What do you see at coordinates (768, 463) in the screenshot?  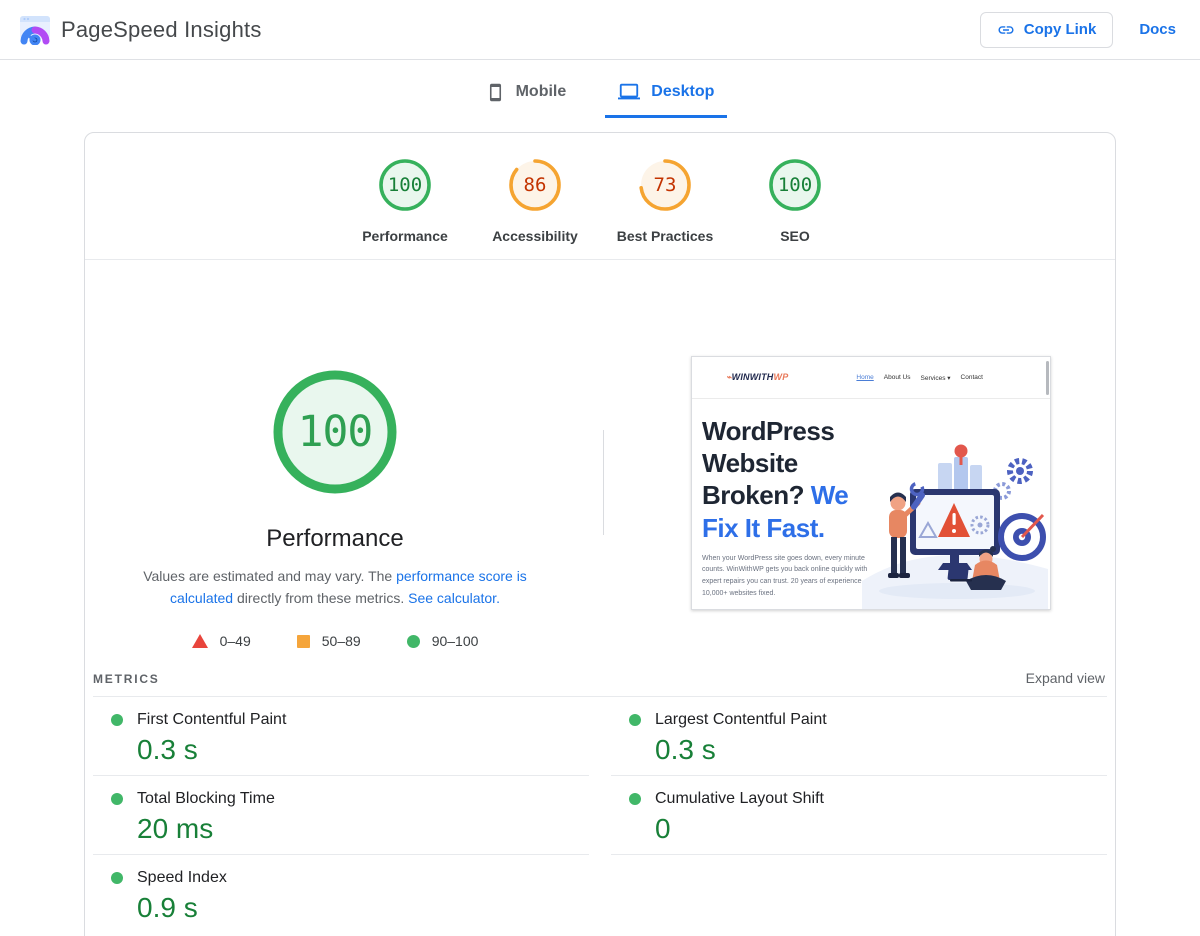 I see `heading-dark: WordPress Website Broken?` at bounding box center [768, 463].